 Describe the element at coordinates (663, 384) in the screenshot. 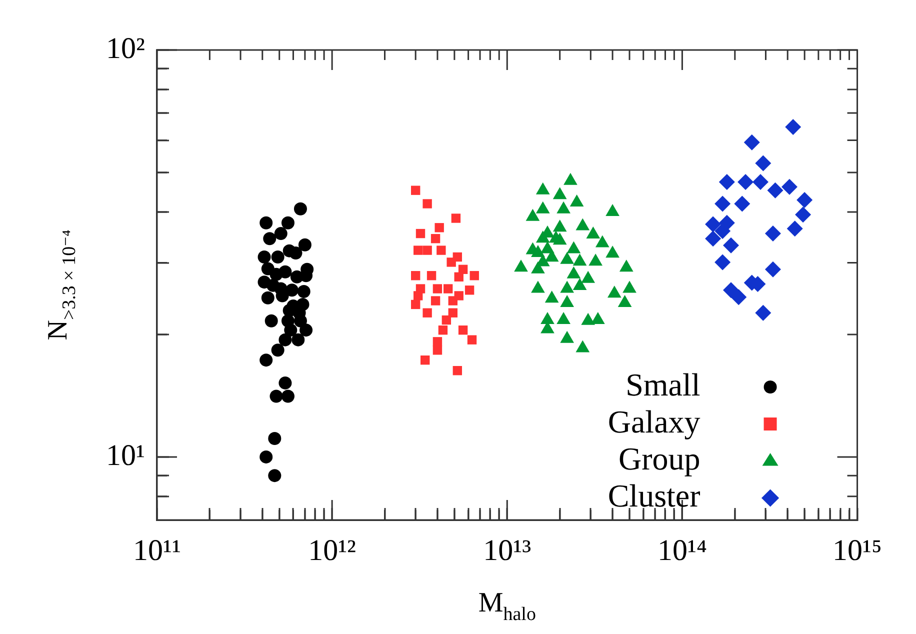

I see `legend-label: Small` at that location.